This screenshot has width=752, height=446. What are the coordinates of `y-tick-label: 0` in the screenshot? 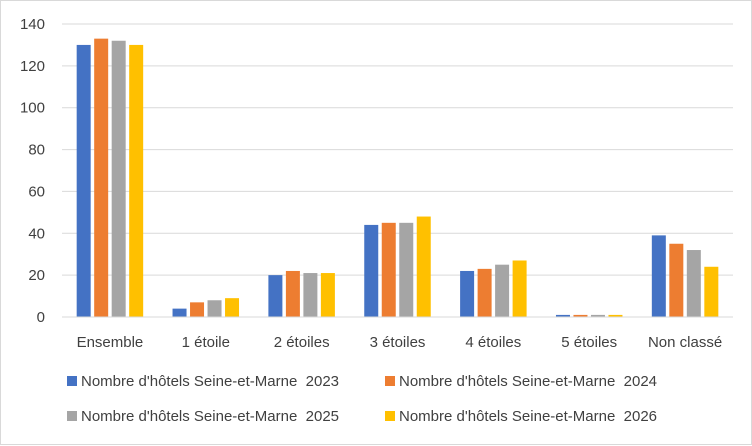 It's located at (41, 317).